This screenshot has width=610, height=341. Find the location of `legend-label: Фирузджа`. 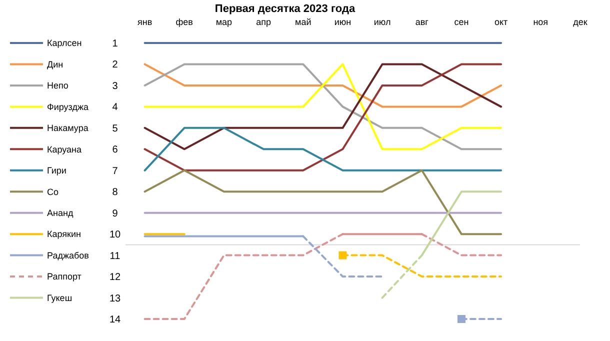

legend-label: Фирузджа is located at coordinates (67, 107).